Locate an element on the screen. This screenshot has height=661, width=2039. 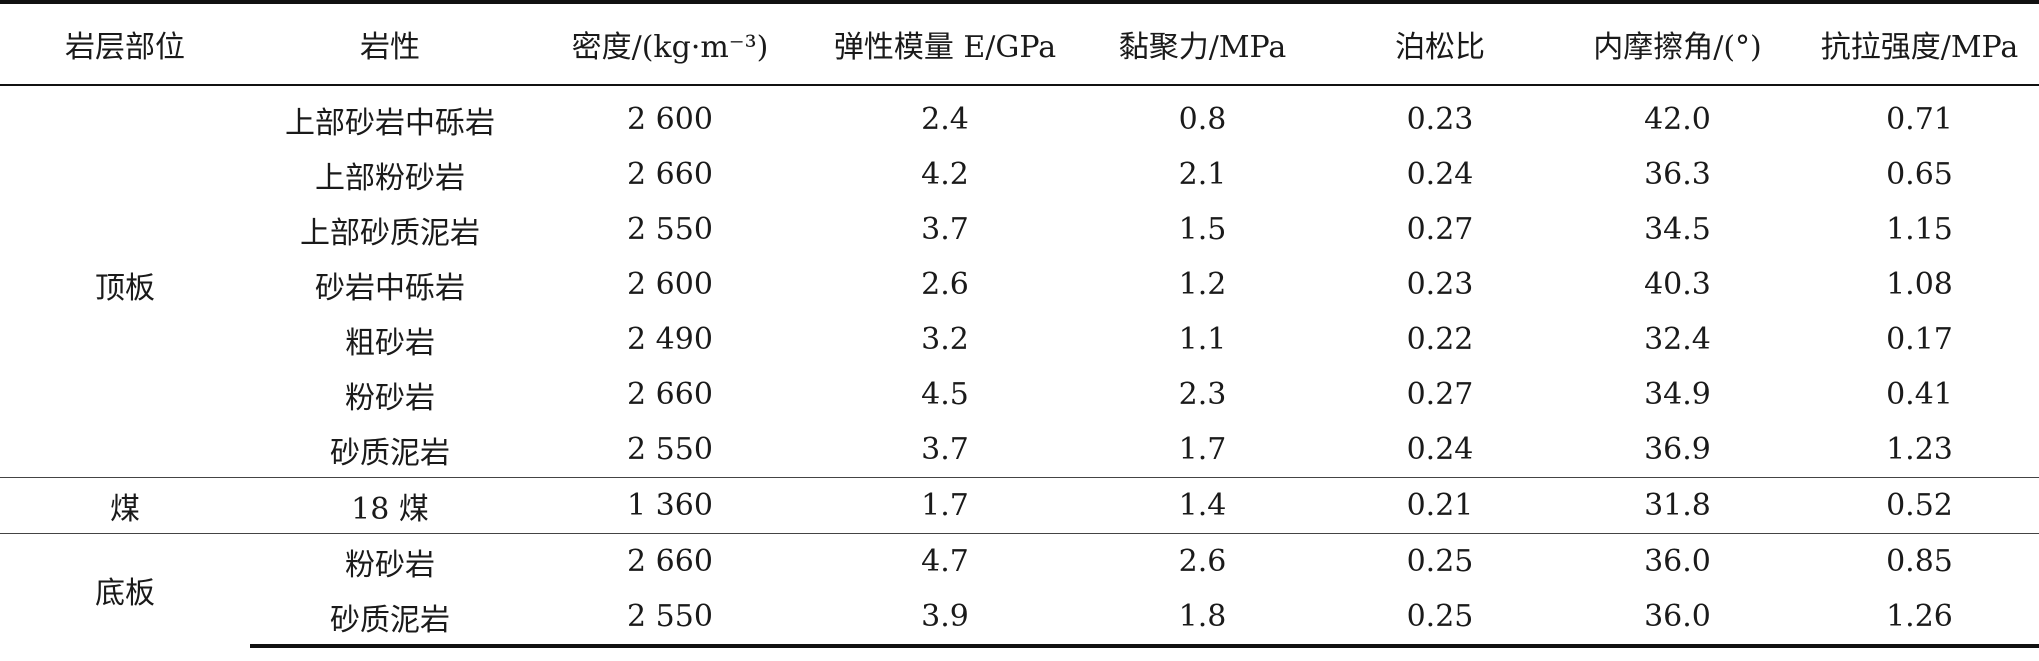
cell-cohesion: 1.4 is located at coordinates (1202, 505).